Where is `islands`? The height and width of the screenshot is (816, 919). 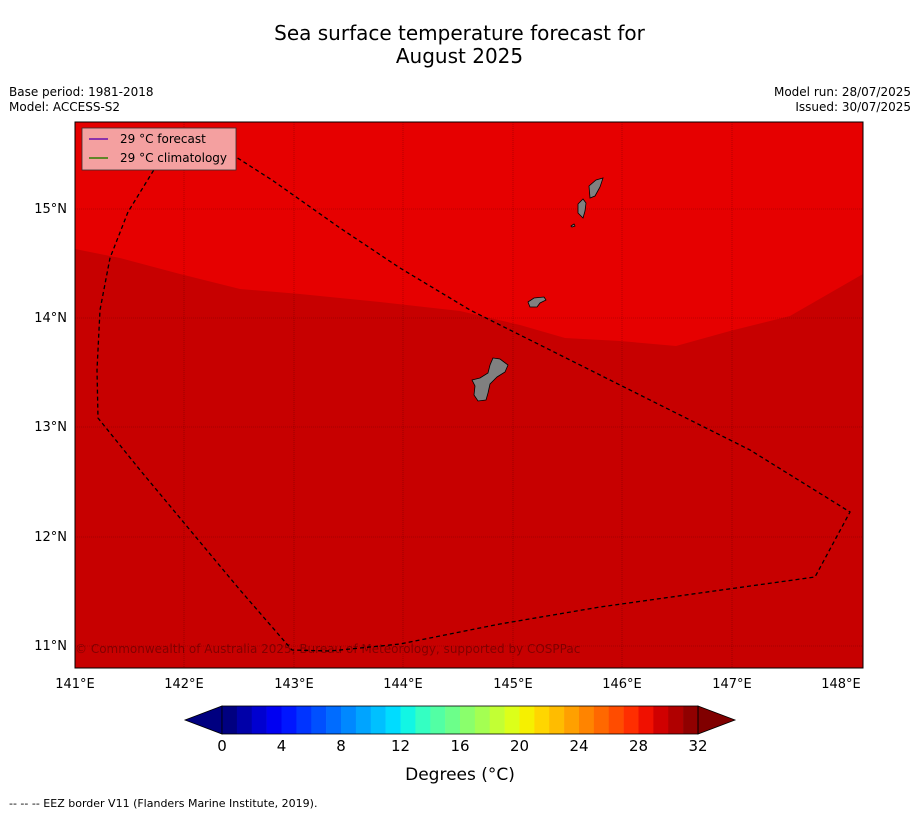
islands is located at coordinates (537, 289).